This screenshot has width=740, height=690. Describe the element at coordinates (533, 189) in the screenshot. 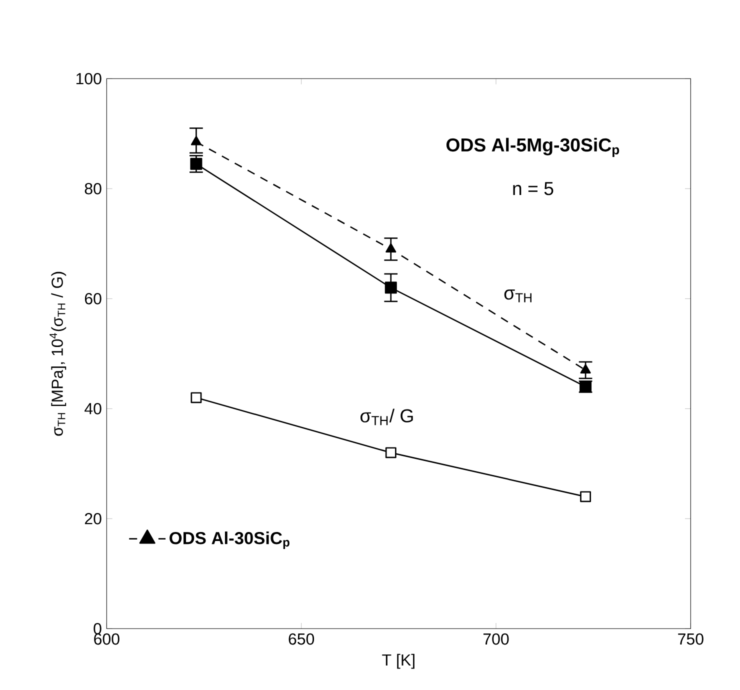

I see `annotation: n = 5` at that location.